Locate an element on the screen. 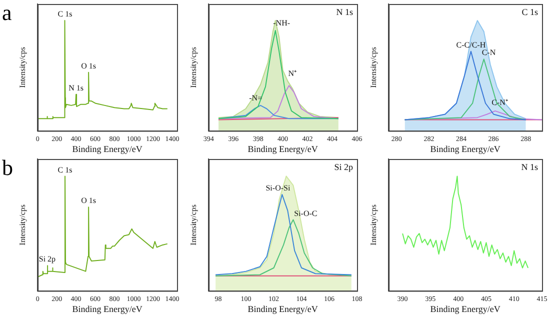  annotation: -NH- is located at coordinates (281, 23).